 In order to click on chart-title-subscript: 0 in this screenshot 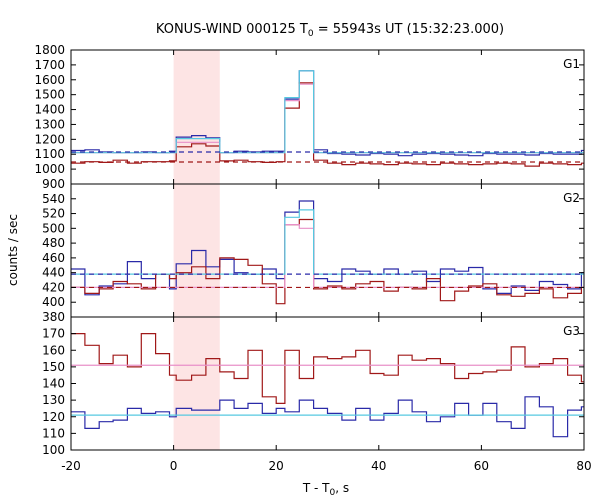, I will do `click(311, 34)`.